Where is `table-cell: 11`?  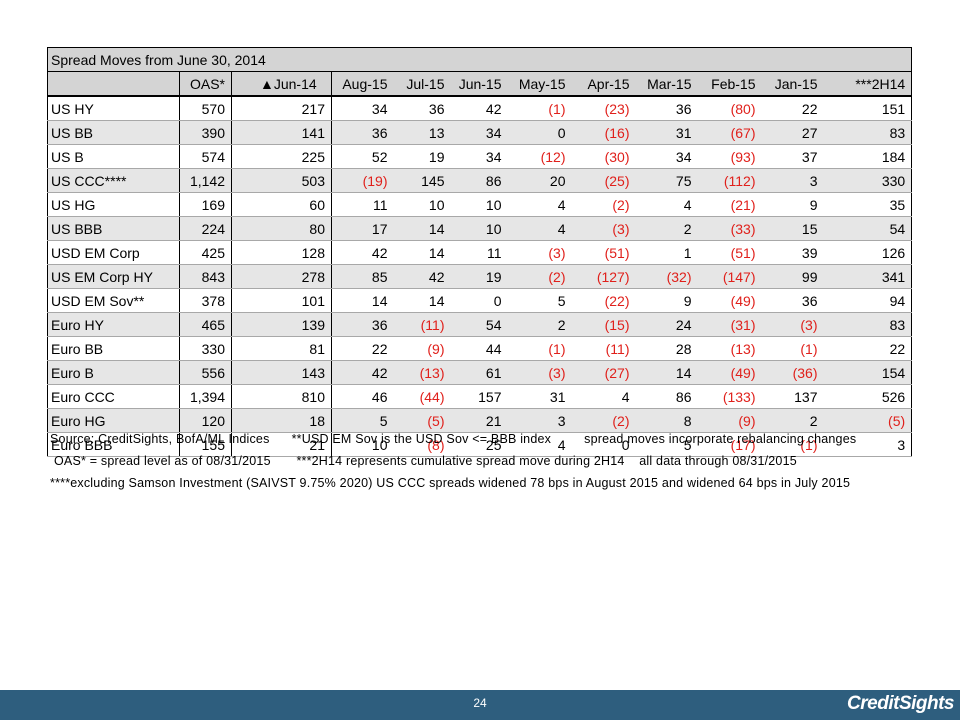 table-cell: 11 is located at coordinates (362, 204).